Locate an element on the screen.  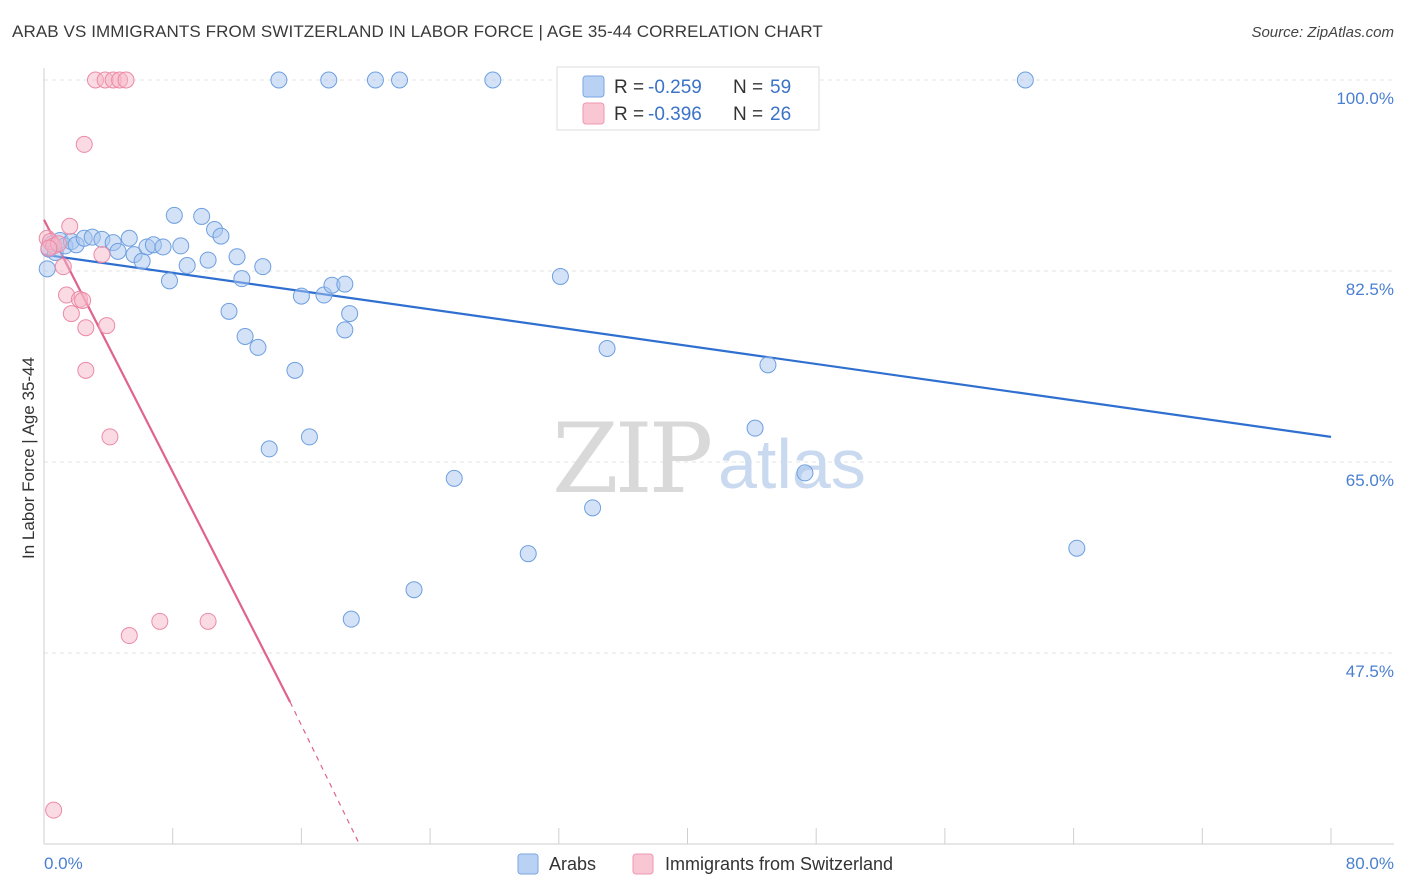
correlation-legend: R = -0.259 N = 59 R = -0.396 N = 26 is located at coordinates (688, 98).